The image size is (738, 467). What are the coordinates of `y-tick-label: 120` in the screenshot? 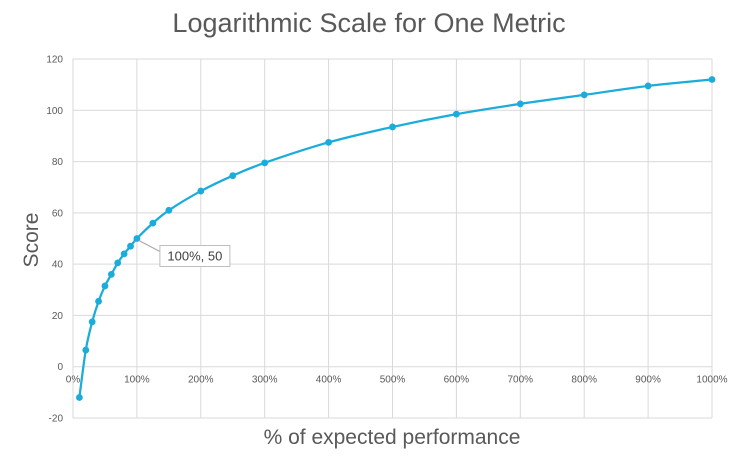 It's located at (54, 60).